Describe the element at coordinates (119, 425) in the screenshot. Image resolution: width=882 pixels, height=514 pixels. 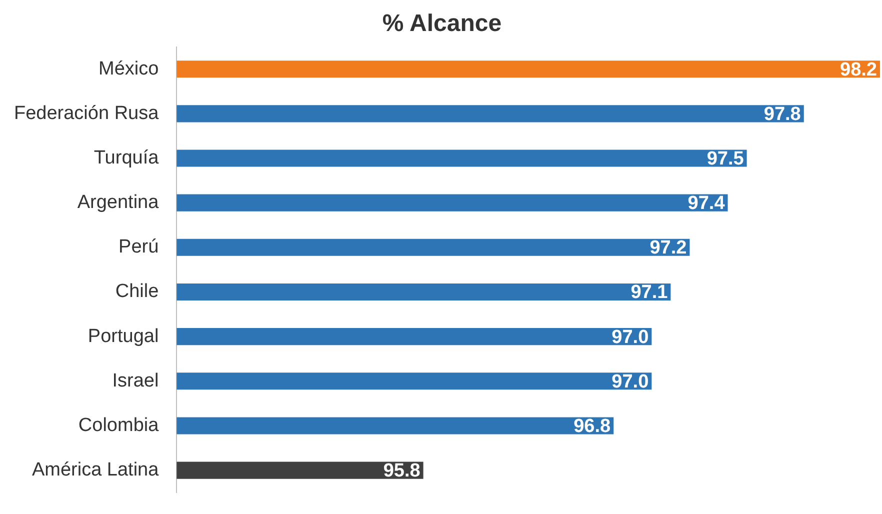
I see `y-tick-label: Colombia` at that location.